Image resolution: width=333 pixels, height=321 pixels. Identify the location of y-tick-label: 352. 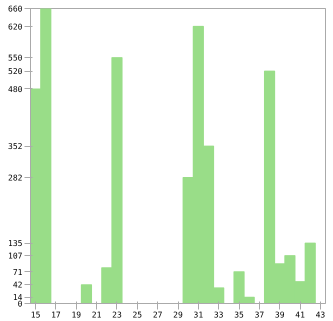
(15, 147).